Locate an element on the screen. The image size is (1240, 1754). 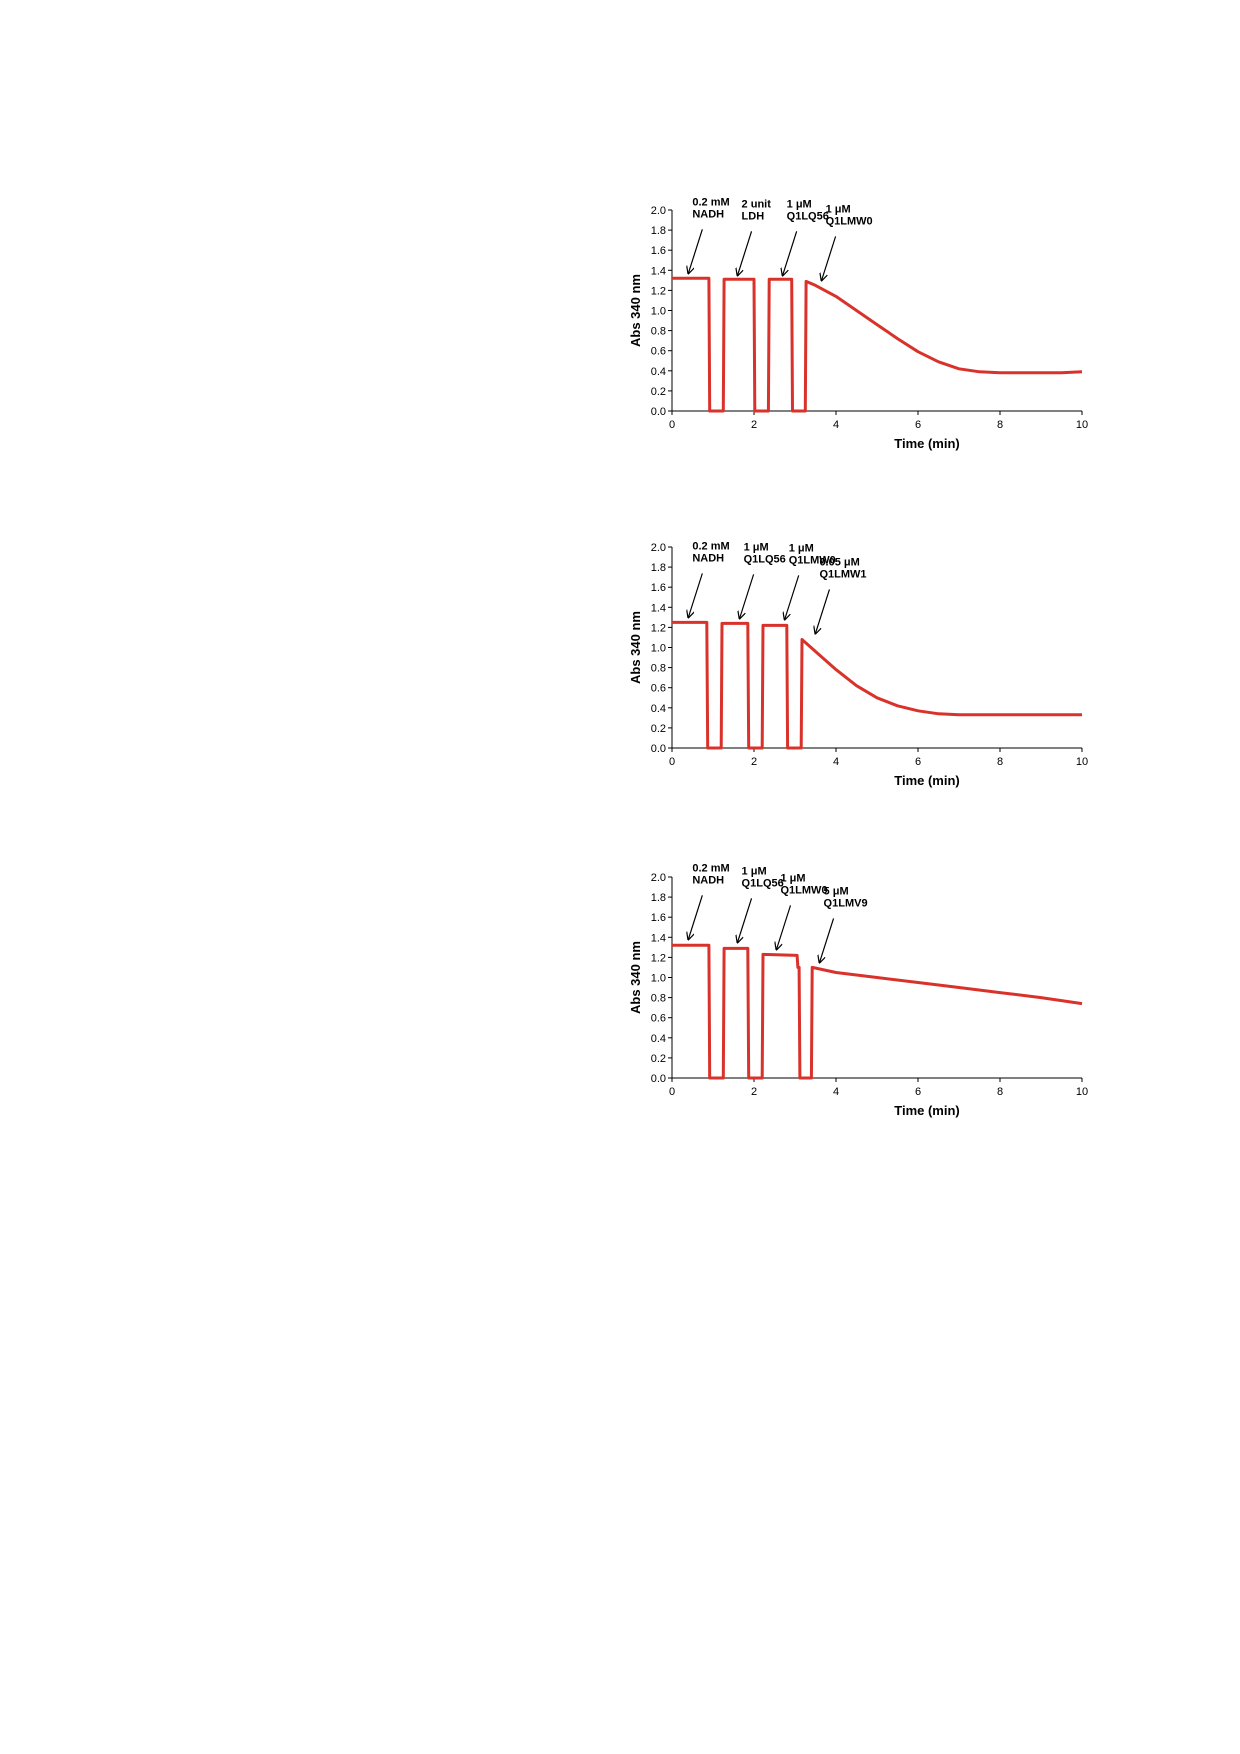
annotation-label: 0.05 μM is located at coordinates (839, 562).